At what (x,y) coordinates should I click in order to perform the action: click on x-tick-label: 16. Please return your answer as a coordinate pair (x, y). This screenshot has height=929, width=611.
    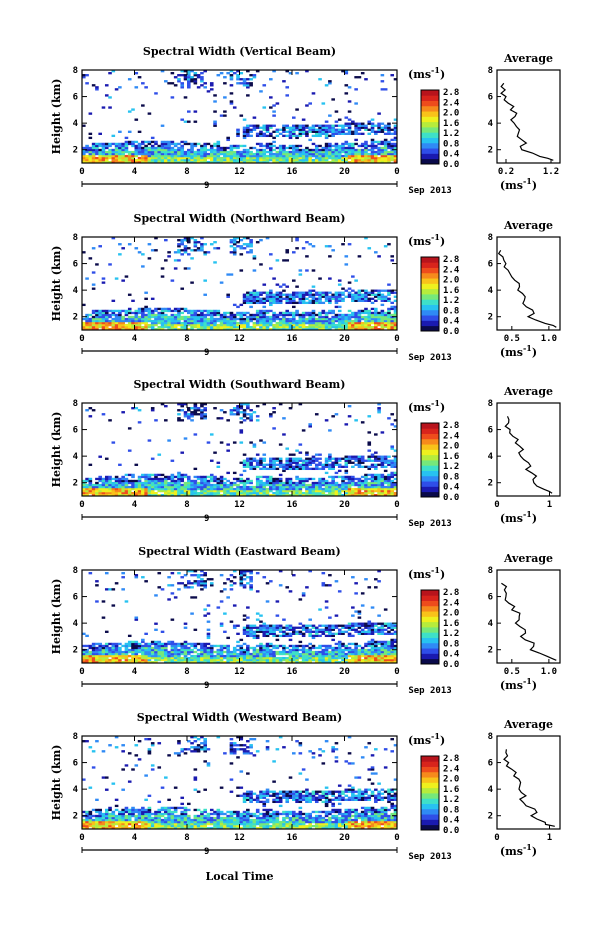
    Looking at the image, I should click on (292, 172).